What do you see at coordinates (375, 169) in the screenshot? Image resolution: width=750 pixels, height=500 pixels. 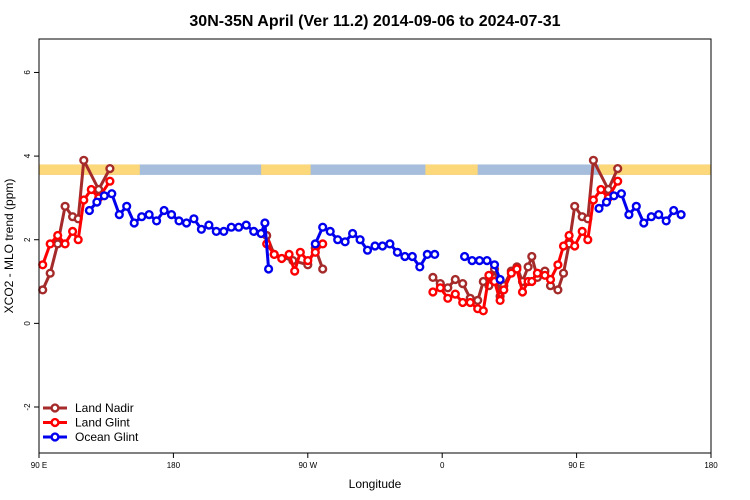 I see `ocean-strip` at bounding box center [375, 169].